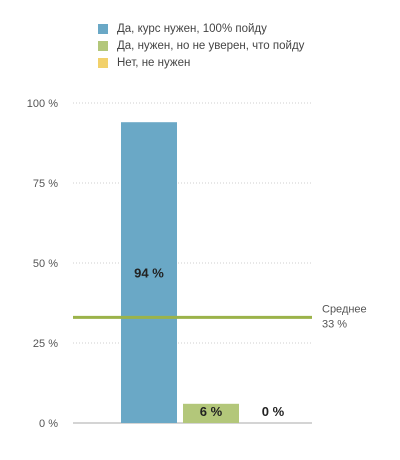 This screenshot has width=400, height=460. I want to click on legend-label-2: Да, нужен, но не уверен, что пойду, so click(211, 45).